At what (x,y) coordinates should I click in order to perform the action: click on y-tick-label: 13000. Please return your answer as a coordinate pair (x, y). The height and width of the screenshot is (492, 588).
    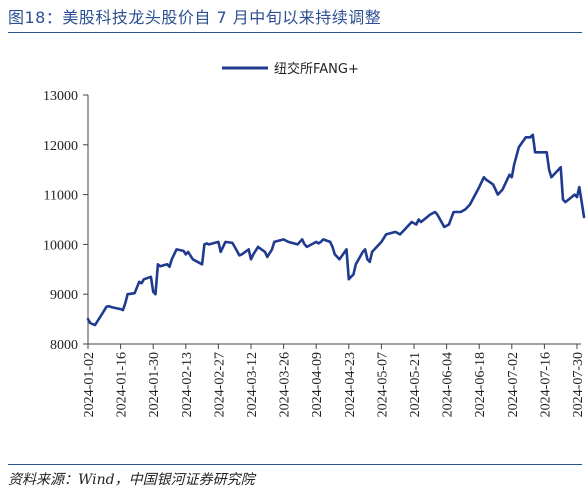
    Looking at the image, I should click on (60, 96).